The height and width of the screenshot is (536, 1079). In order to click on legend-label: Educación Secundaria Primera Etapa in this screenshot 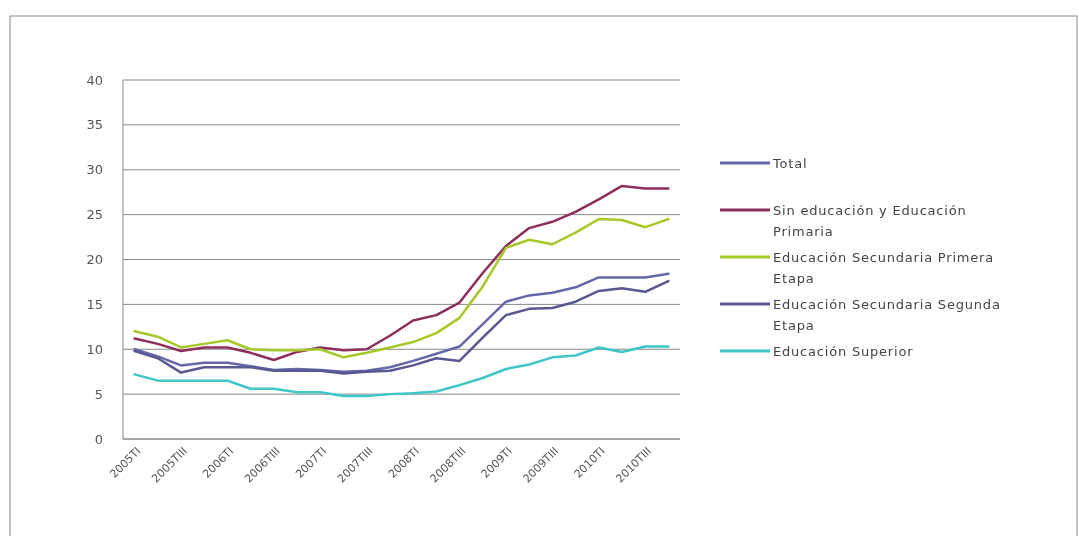, I will do `click(883, 267)`.